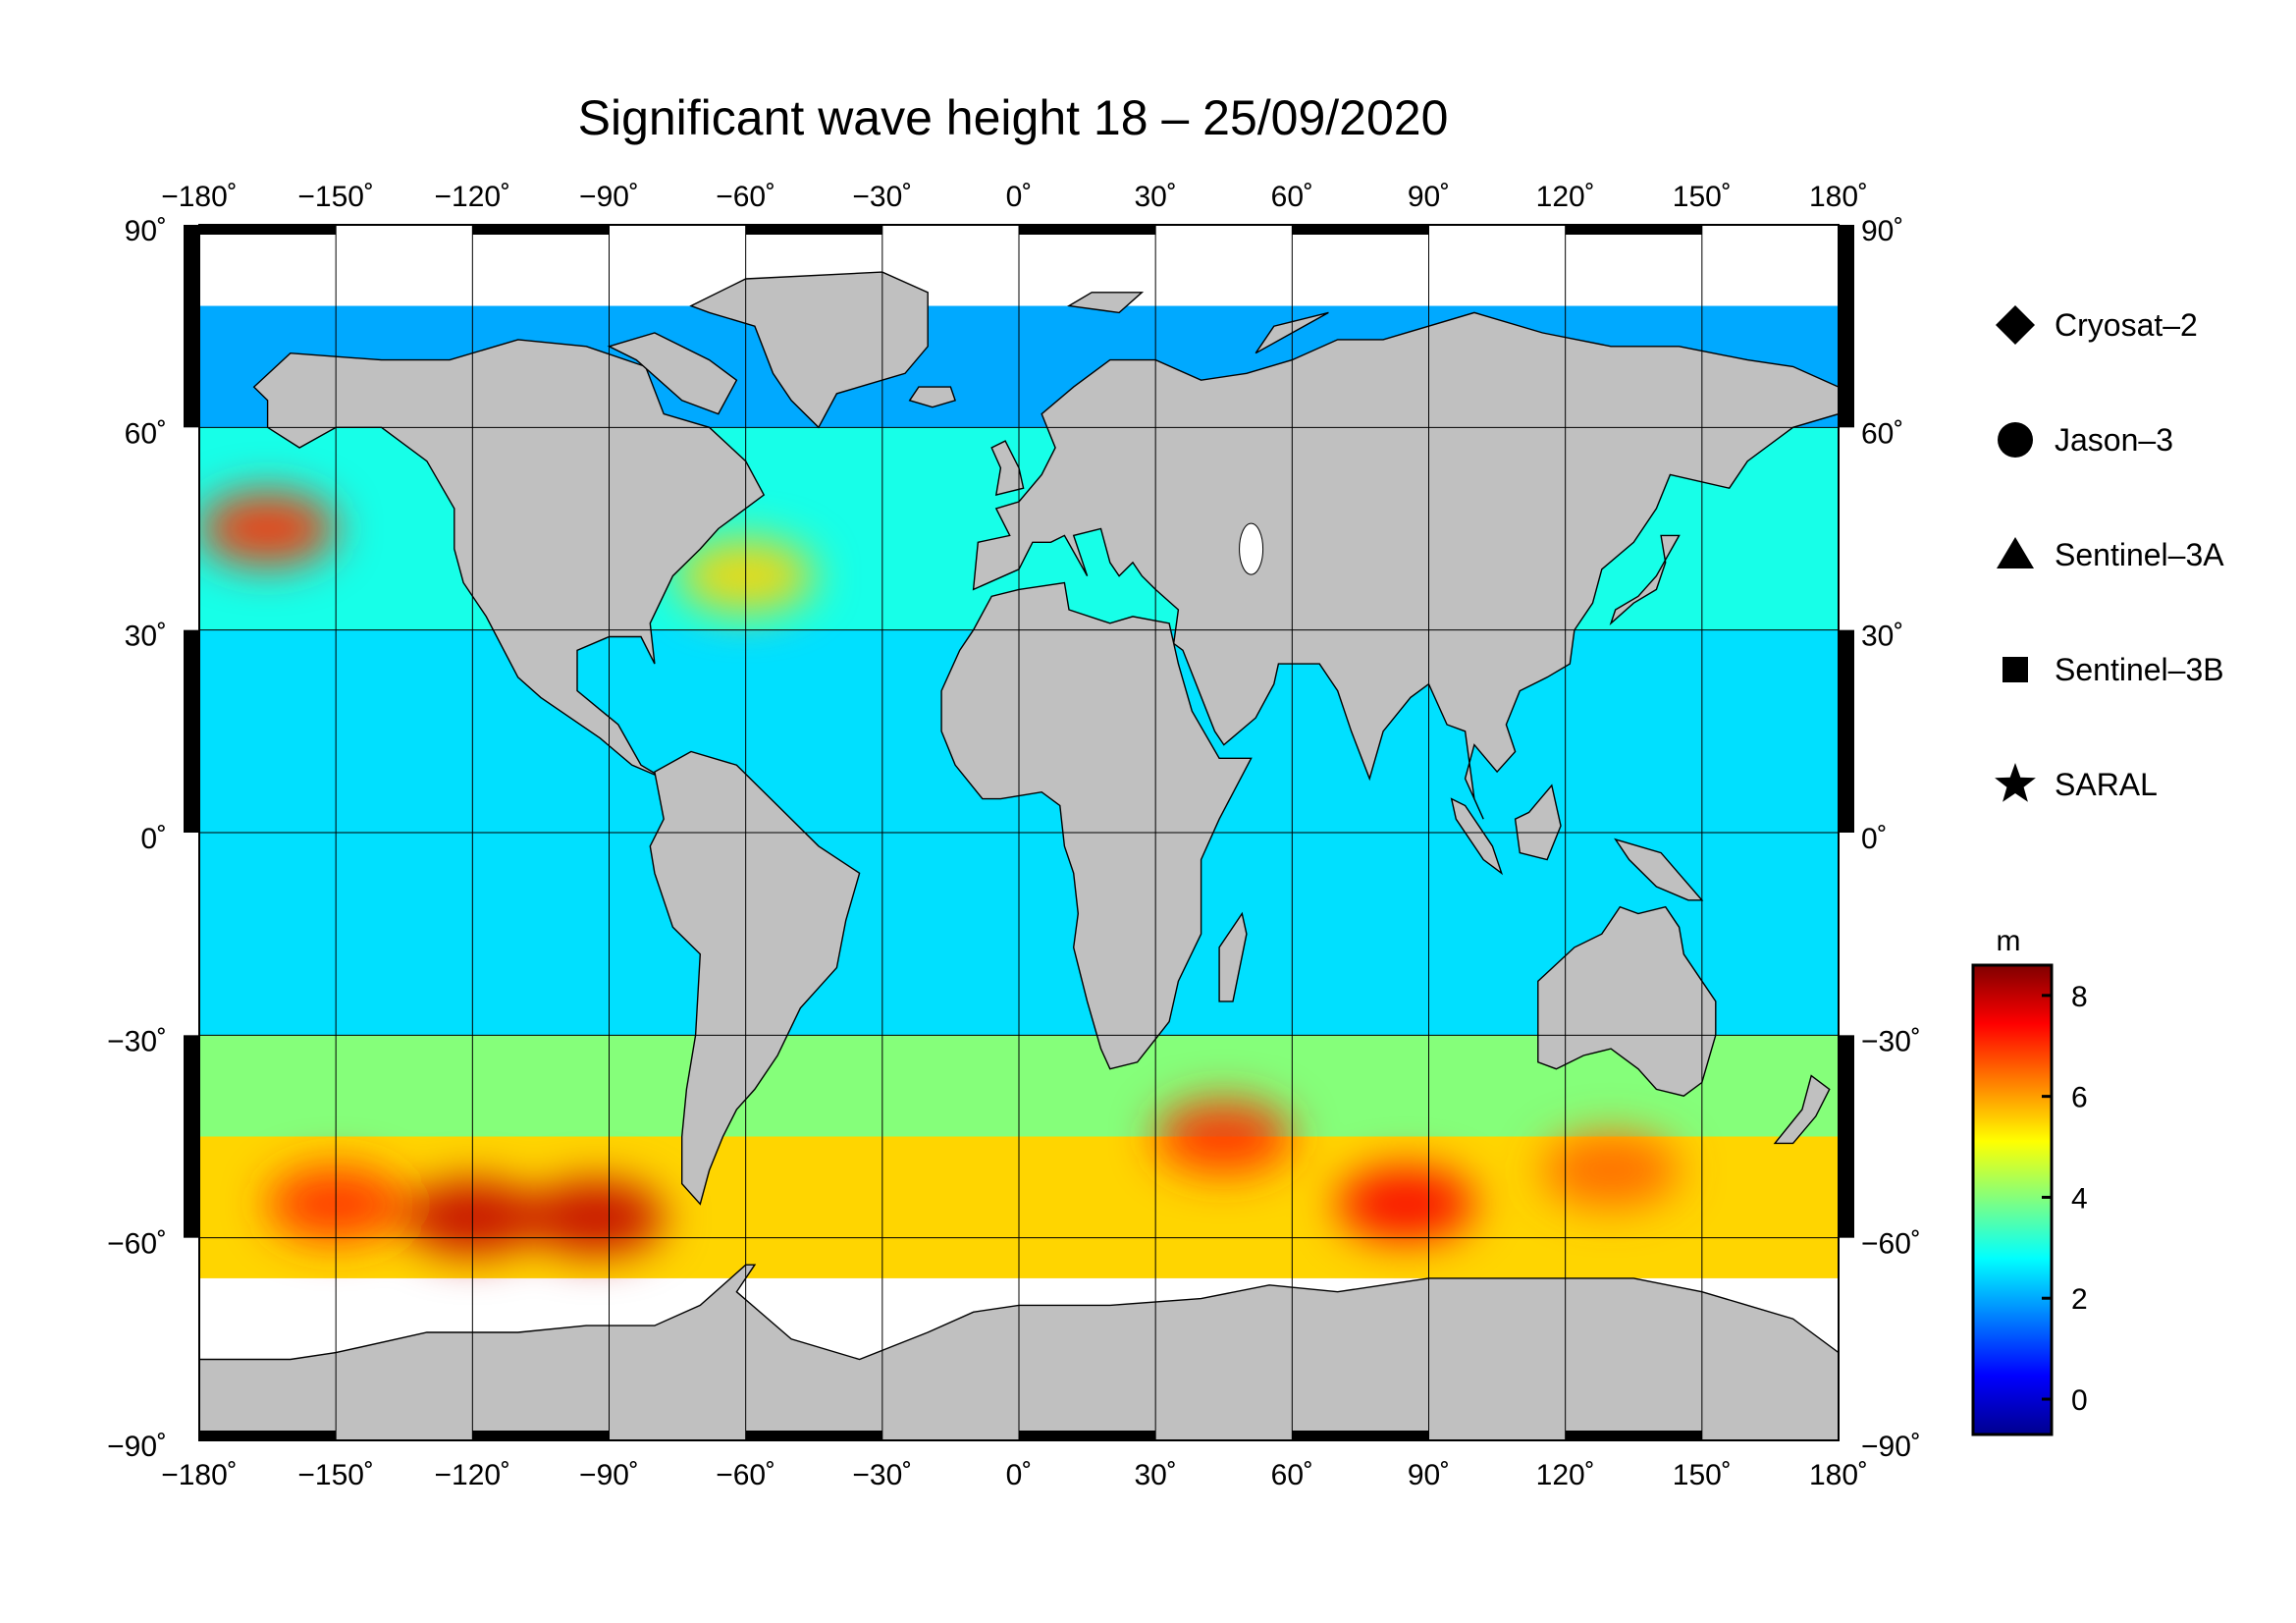  I want to click on lon-tick-label-bottom: −180˚, so click(199, 1475).